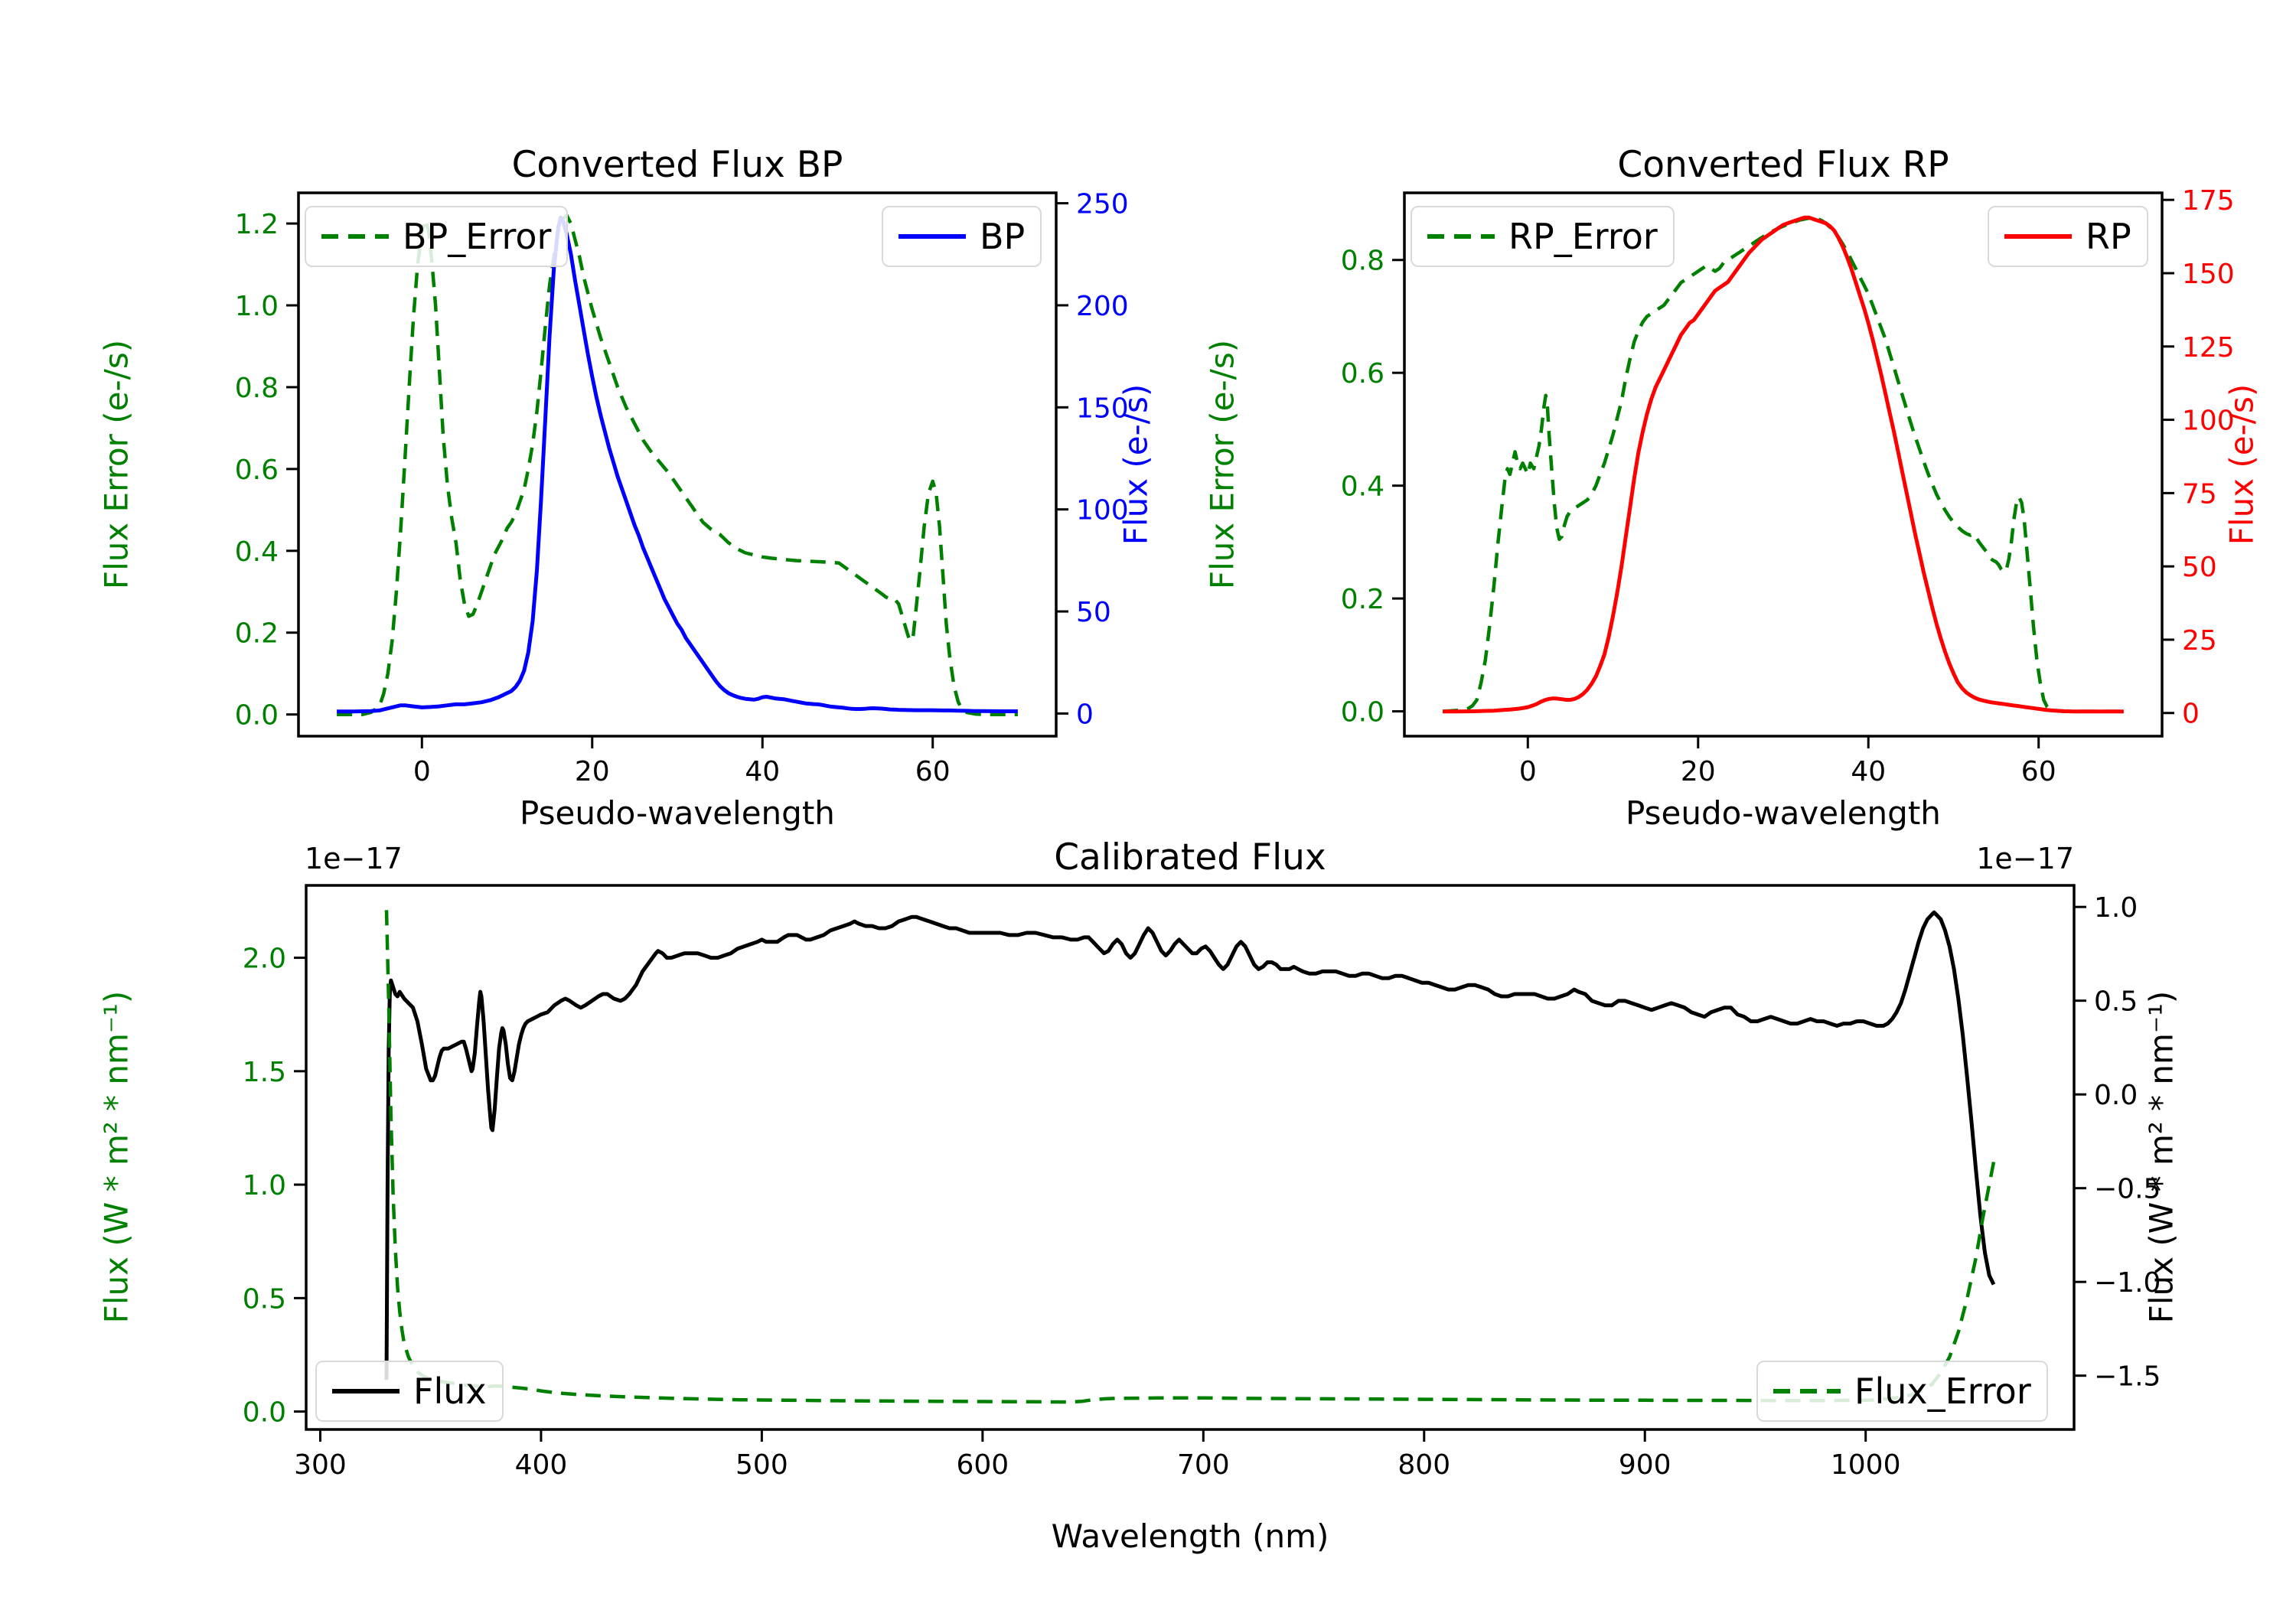 The image size is (2296, 1607). What do you see at coordinates (1423, 1465) in the screenshot?
I see `tick-label: 800` at bounding box center [1423, 1465].